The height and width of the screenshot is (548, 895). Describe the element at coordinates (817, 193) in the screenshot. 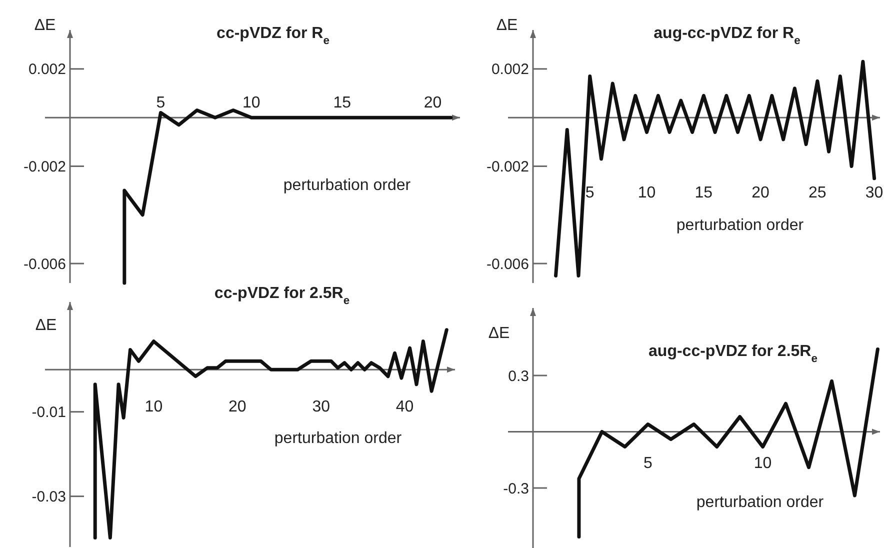

I see `x-tick-label: 25` at that location.